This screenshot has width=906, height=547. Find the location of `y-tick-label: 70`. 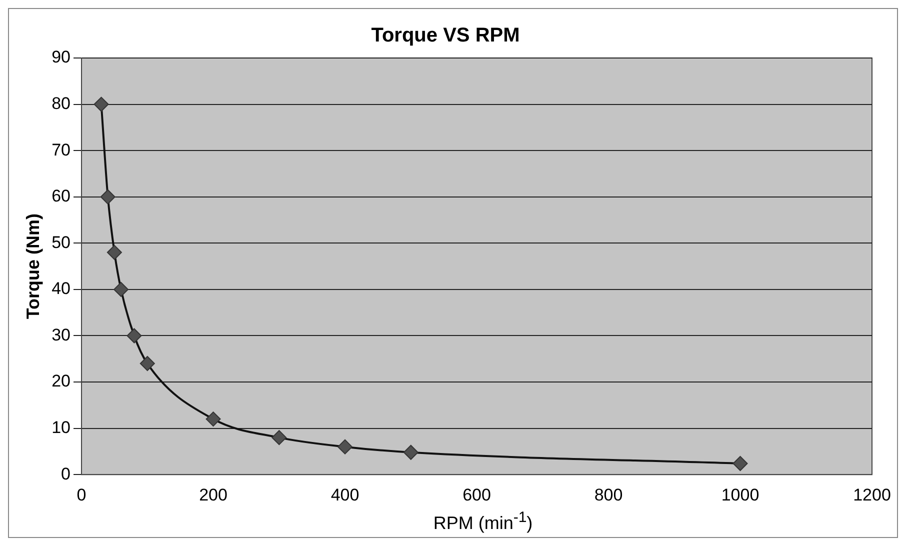

y-tick-label: 70 is located at coordinates (61, 150).